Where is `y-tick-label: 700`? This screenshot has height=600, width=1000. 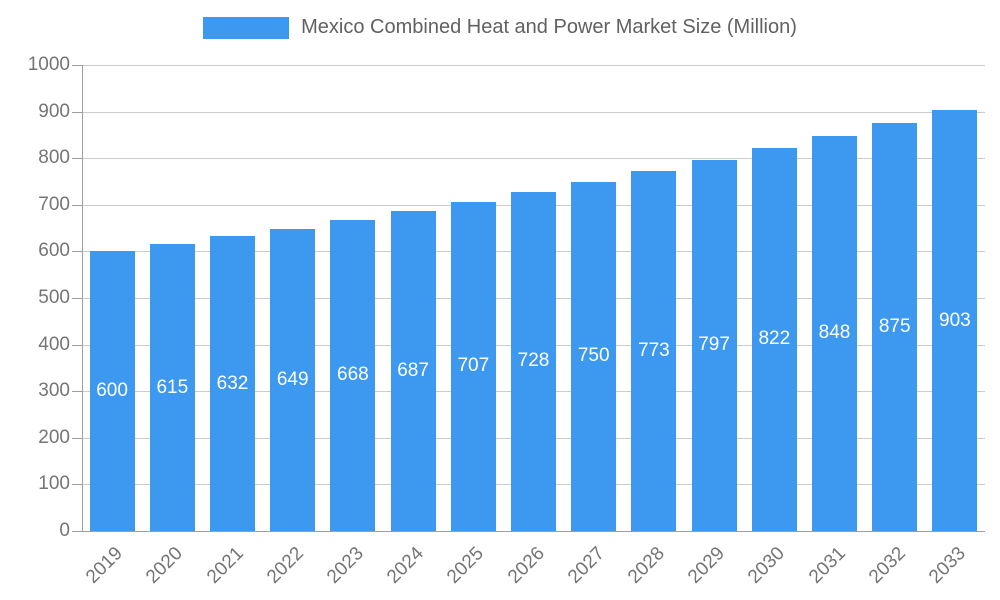 y-tick-label: 700 is located at coordinates (54, 204).